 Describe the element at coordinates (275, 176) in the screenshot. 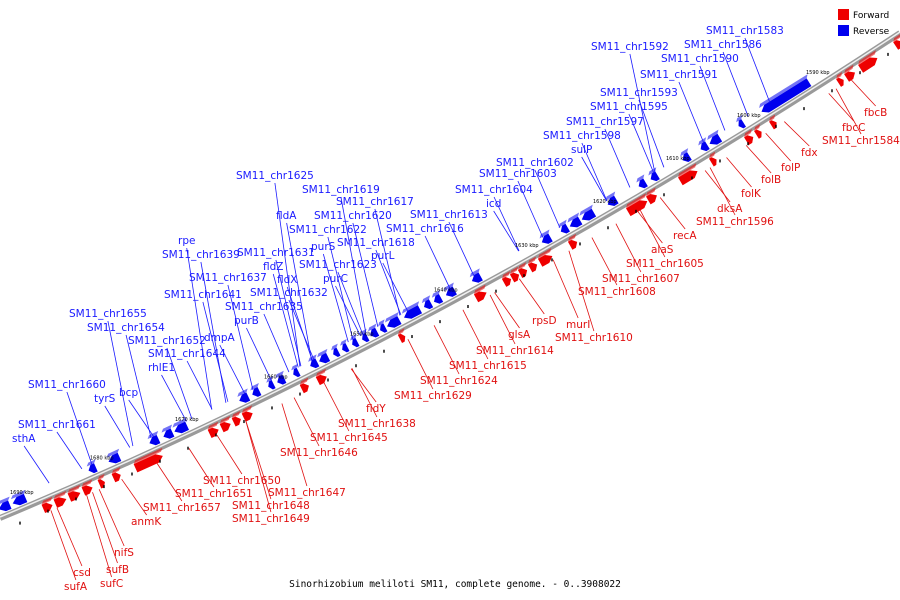

I see `gene-label: SM11_chr1625` at that location.